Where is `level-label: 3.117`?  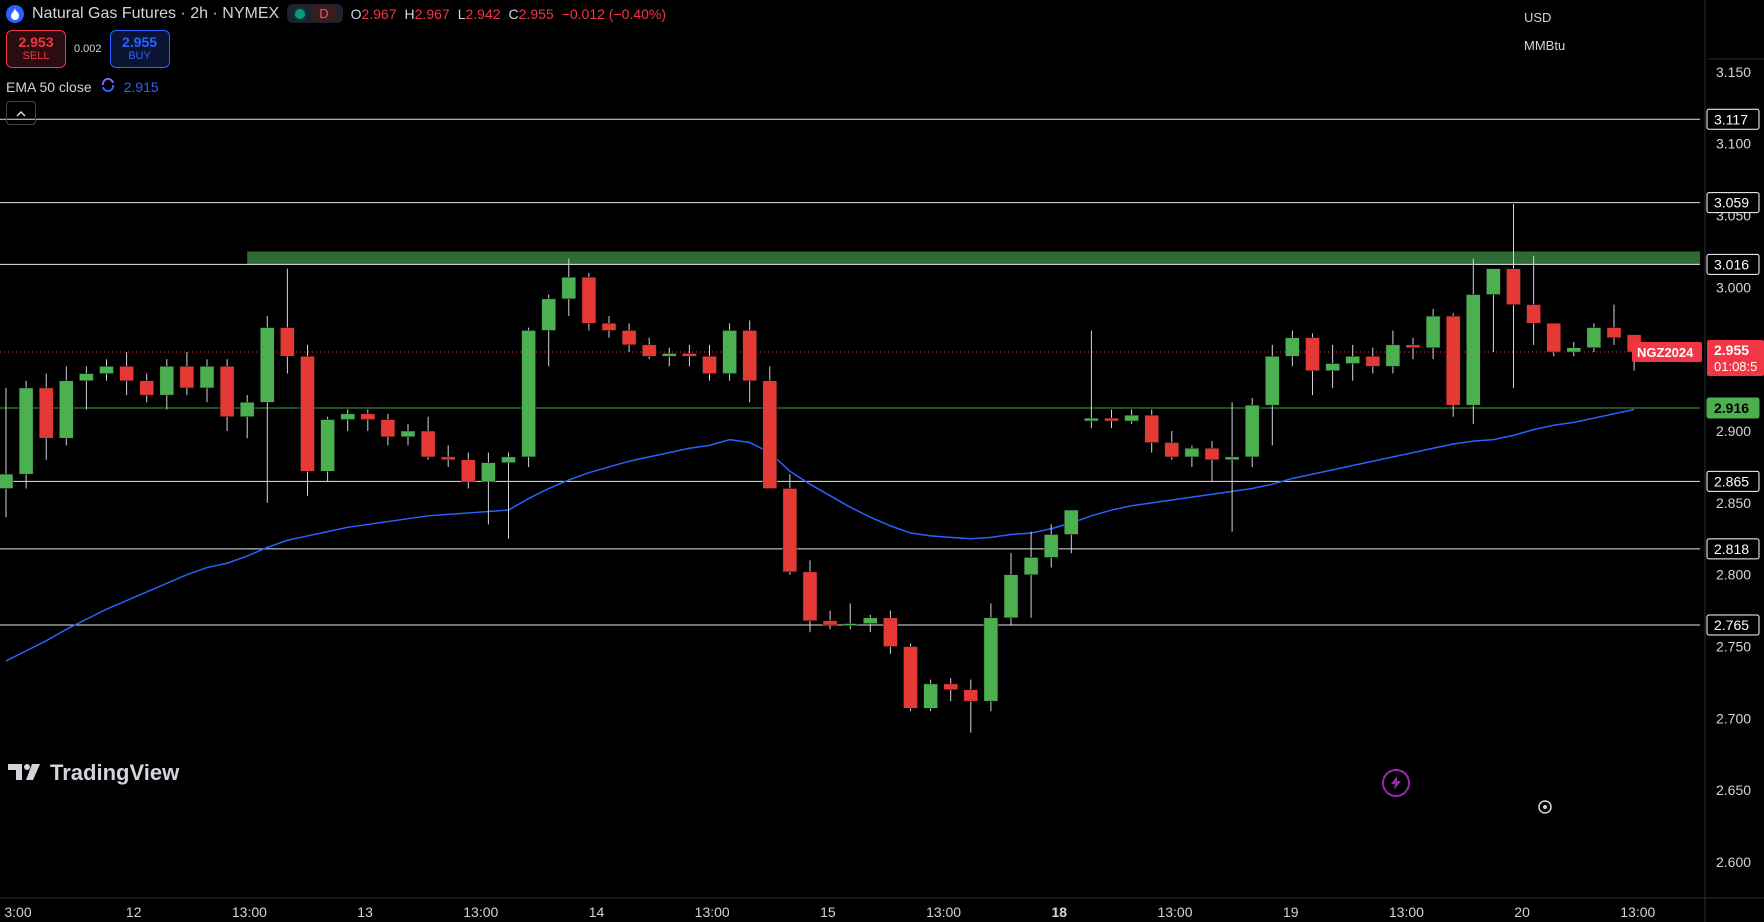 level-label: 3.117 is located at coordinates (1731, 119).